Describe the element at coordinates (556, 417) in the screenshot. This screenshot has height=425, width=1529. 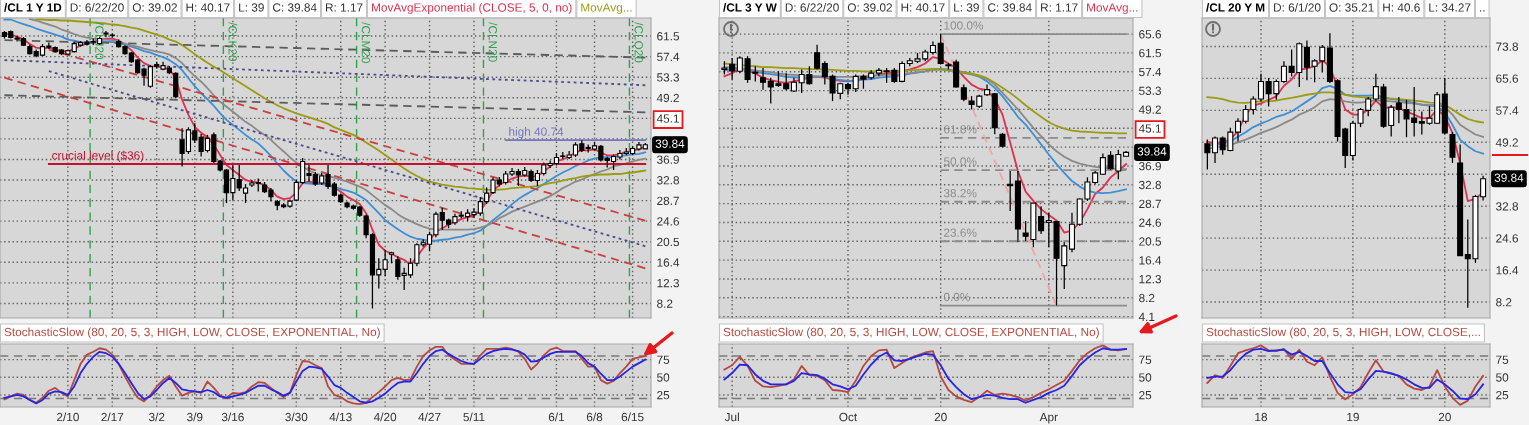
I see `x-tick-label: 6/1` at that location.